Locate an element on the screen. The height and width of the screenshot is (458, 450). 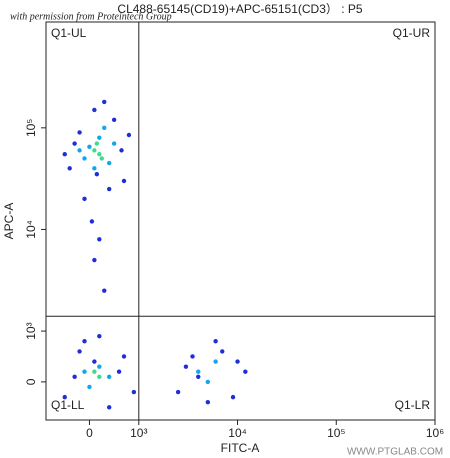
x-tick-label: 0 is located at coordinates (89, 433).